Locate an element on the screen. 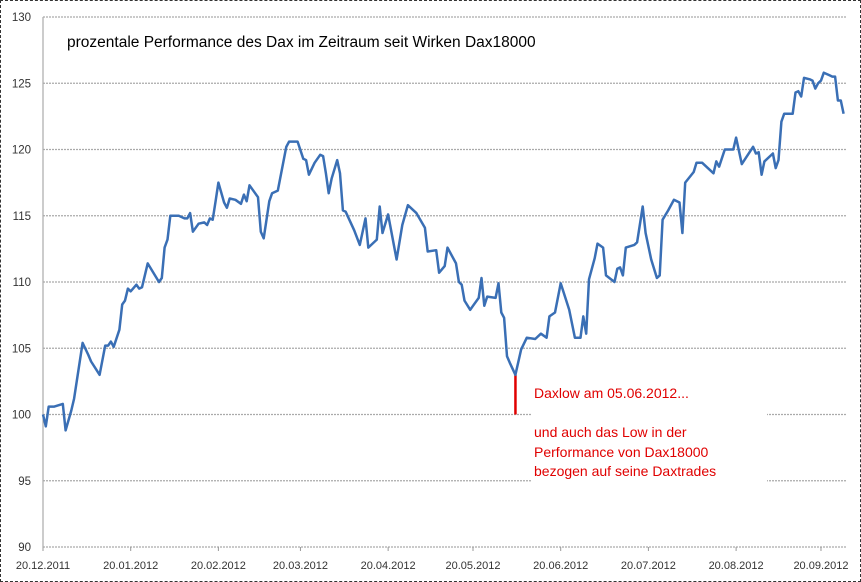  y-tick-label: 125 is located at coordinates (21, 84).